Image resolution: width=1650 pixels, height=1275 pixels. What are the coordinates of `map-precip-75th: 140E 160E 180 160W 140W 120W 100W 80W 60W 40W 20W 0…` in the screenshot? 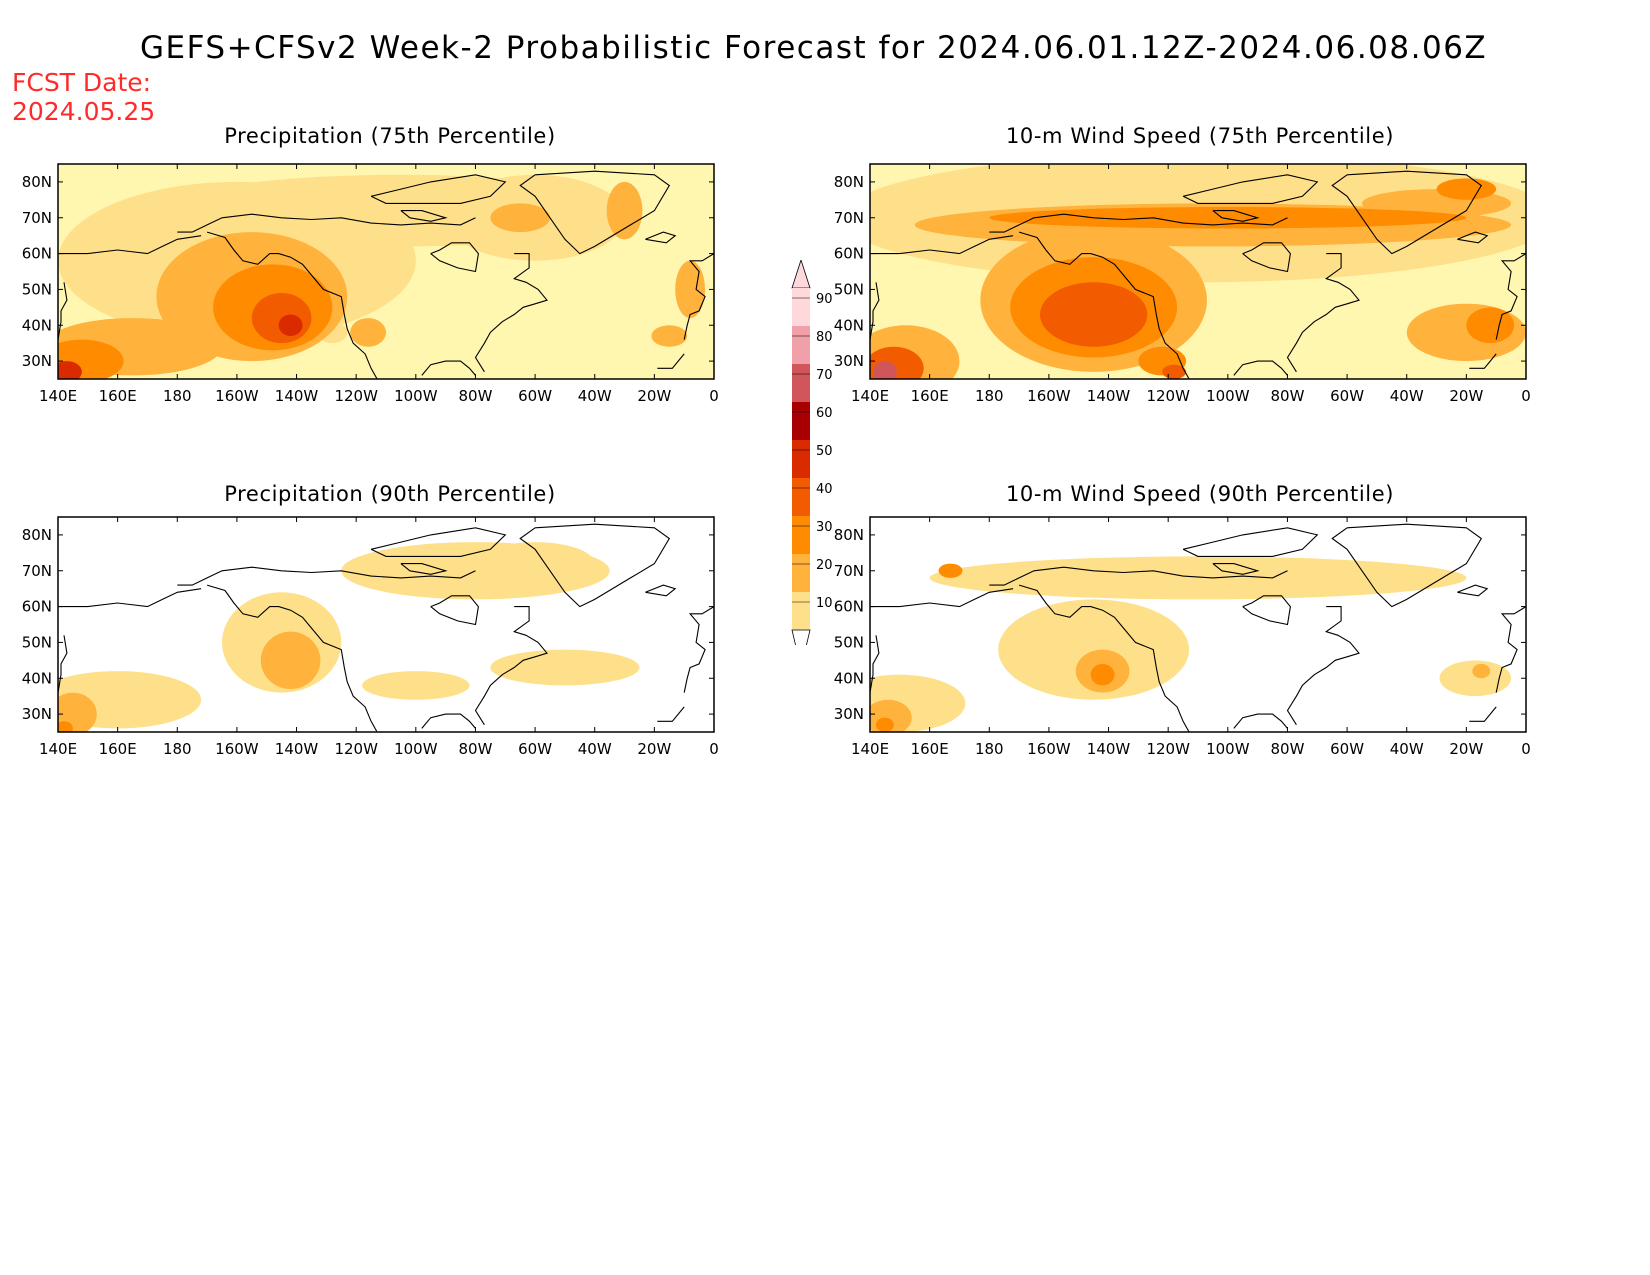 It's located at (370, 284).